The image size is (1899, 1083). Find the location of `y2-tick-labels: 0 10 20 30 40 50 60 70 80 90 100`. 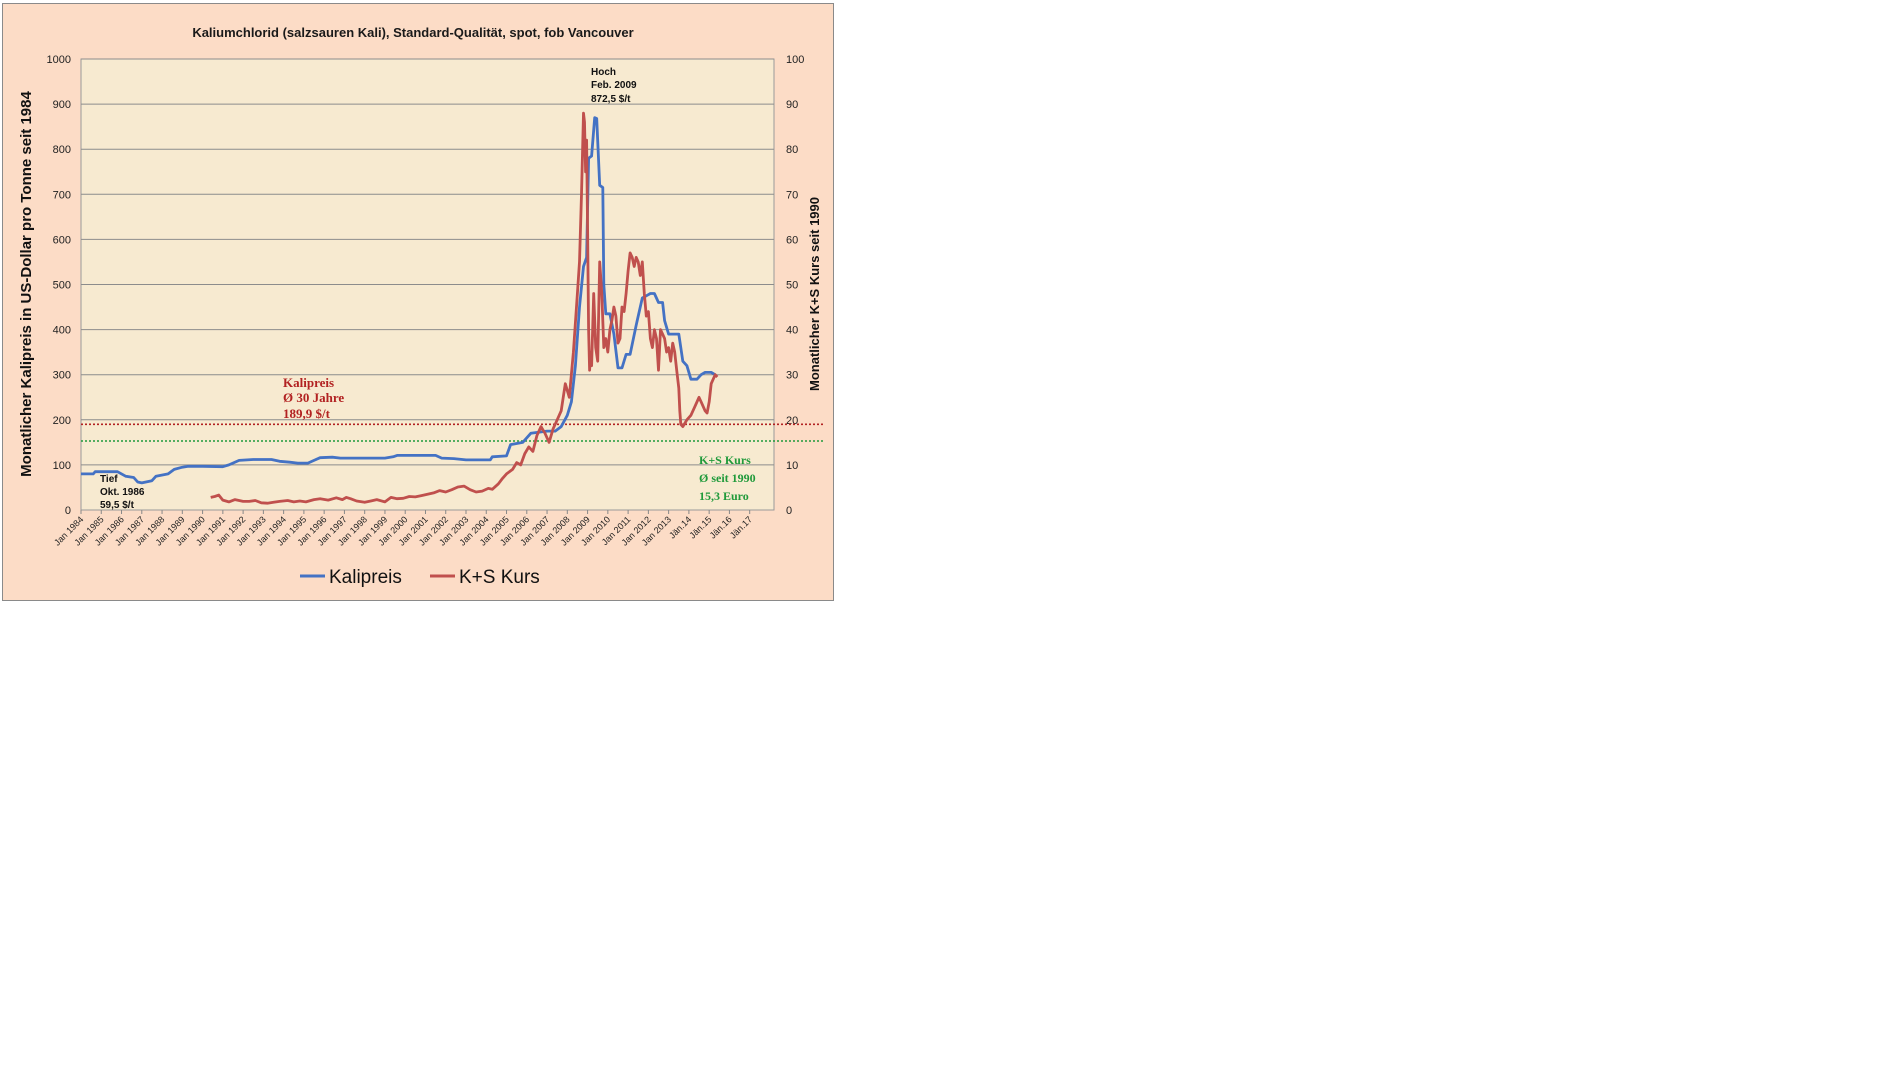

y2-tick-labels: 0 10 20 30 40 50 60 70 80 90 100 is located at coordinates (795, 285).